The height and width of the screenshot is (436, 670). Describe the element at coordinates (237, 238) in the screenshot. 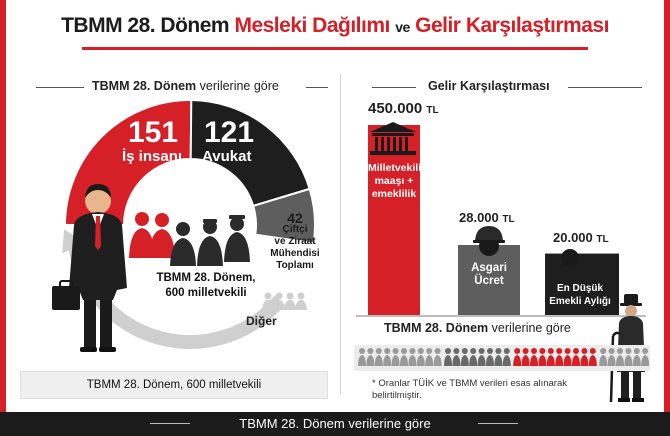

I see `person-officer-icon` at that location.